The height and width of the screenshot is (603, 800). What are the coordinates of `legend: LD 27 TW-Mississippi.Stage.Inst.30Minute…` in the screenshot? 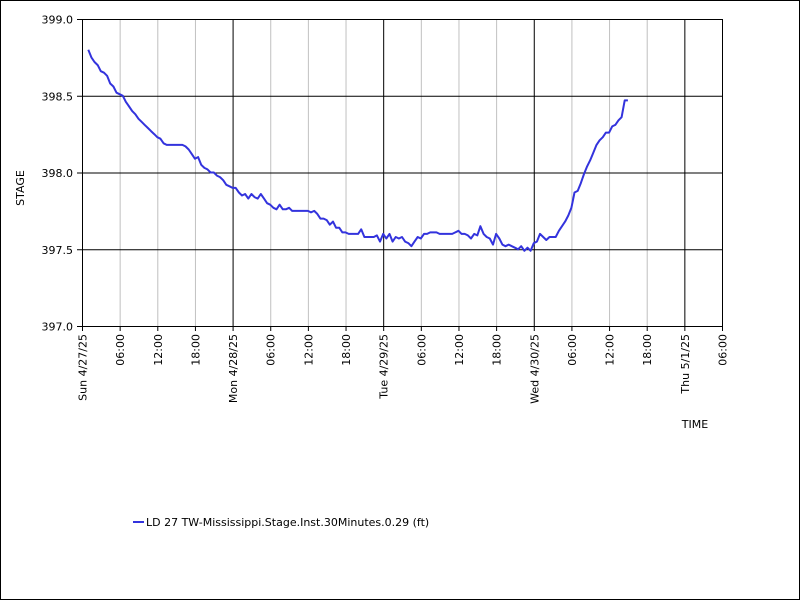 It's located at (281, 522).